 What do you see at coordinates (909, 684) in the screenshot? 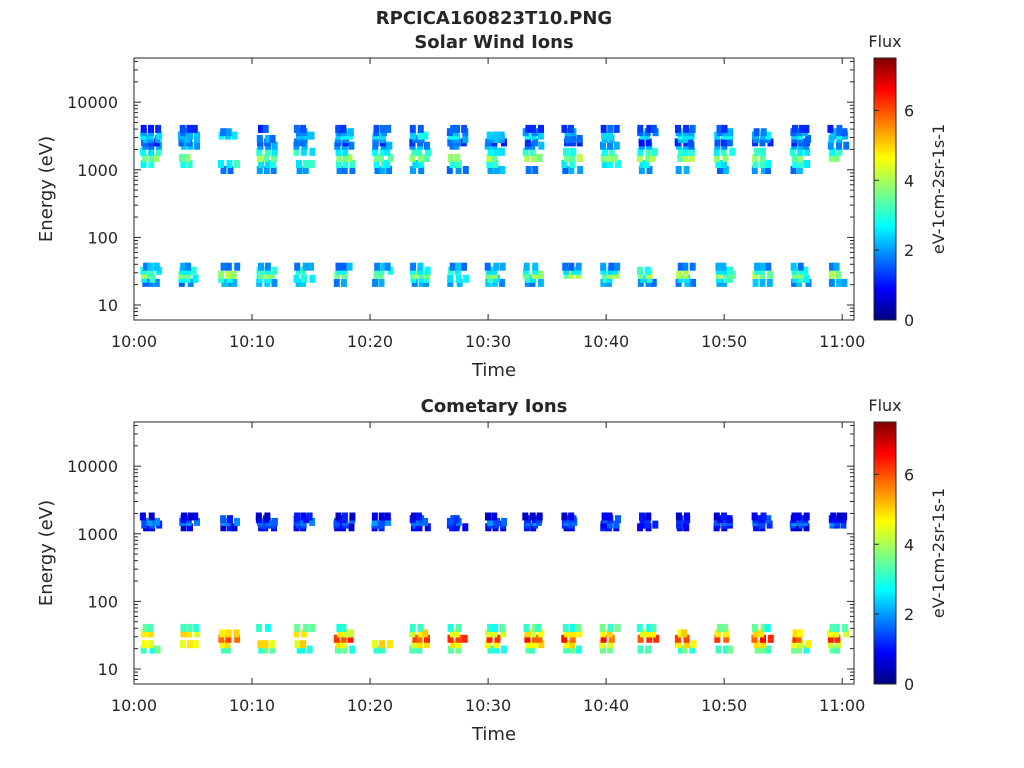
I see `colorbar-tick-label: 0` at bounding box center [909, 684].